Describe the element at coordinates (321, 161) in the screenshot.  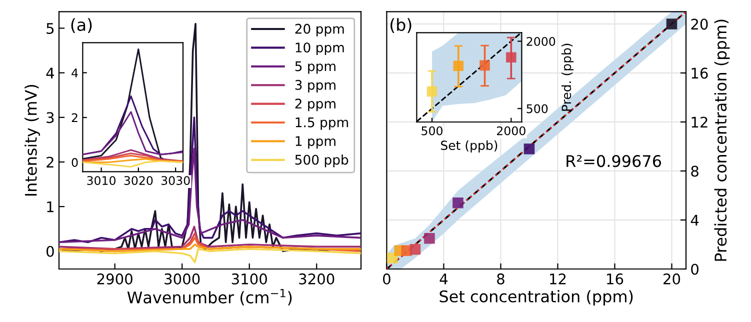
I see `legend-label: 500 ppb` at that location.